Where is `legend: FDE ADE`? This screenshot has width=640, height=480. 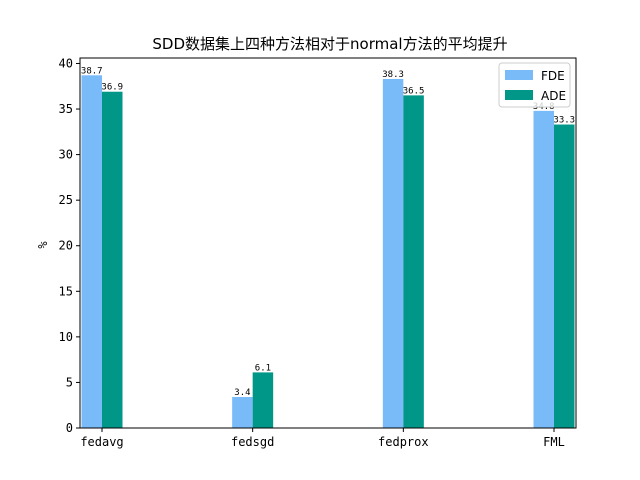 legend: FDE ADE is located at coordinates (534, 85).